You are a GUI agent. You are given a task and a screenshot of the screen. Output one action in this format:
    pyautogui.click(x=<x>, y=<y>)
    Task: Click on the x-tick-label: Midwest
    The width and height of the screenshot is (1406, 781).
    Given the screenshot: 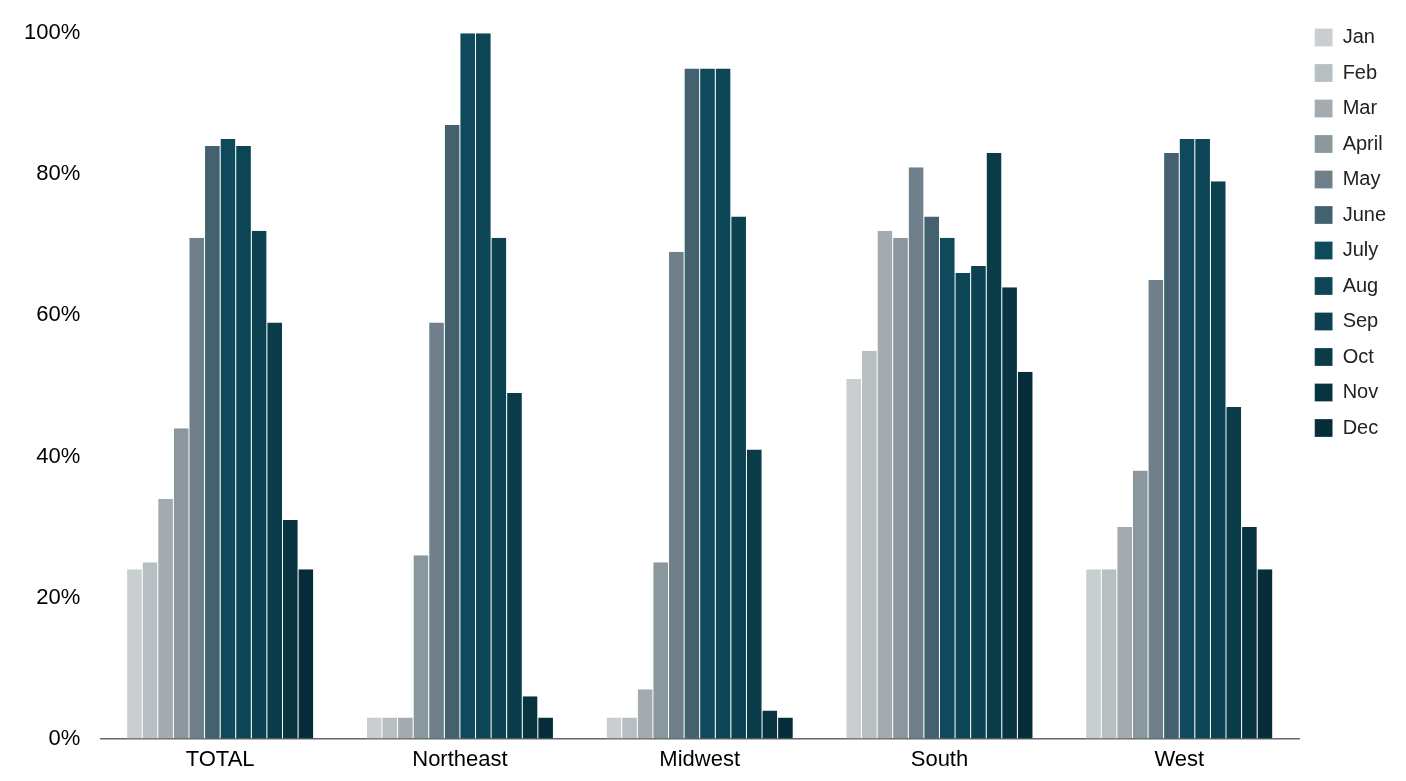 What is the action you would take?
    pyautogui.click(x=700, y=758)
    